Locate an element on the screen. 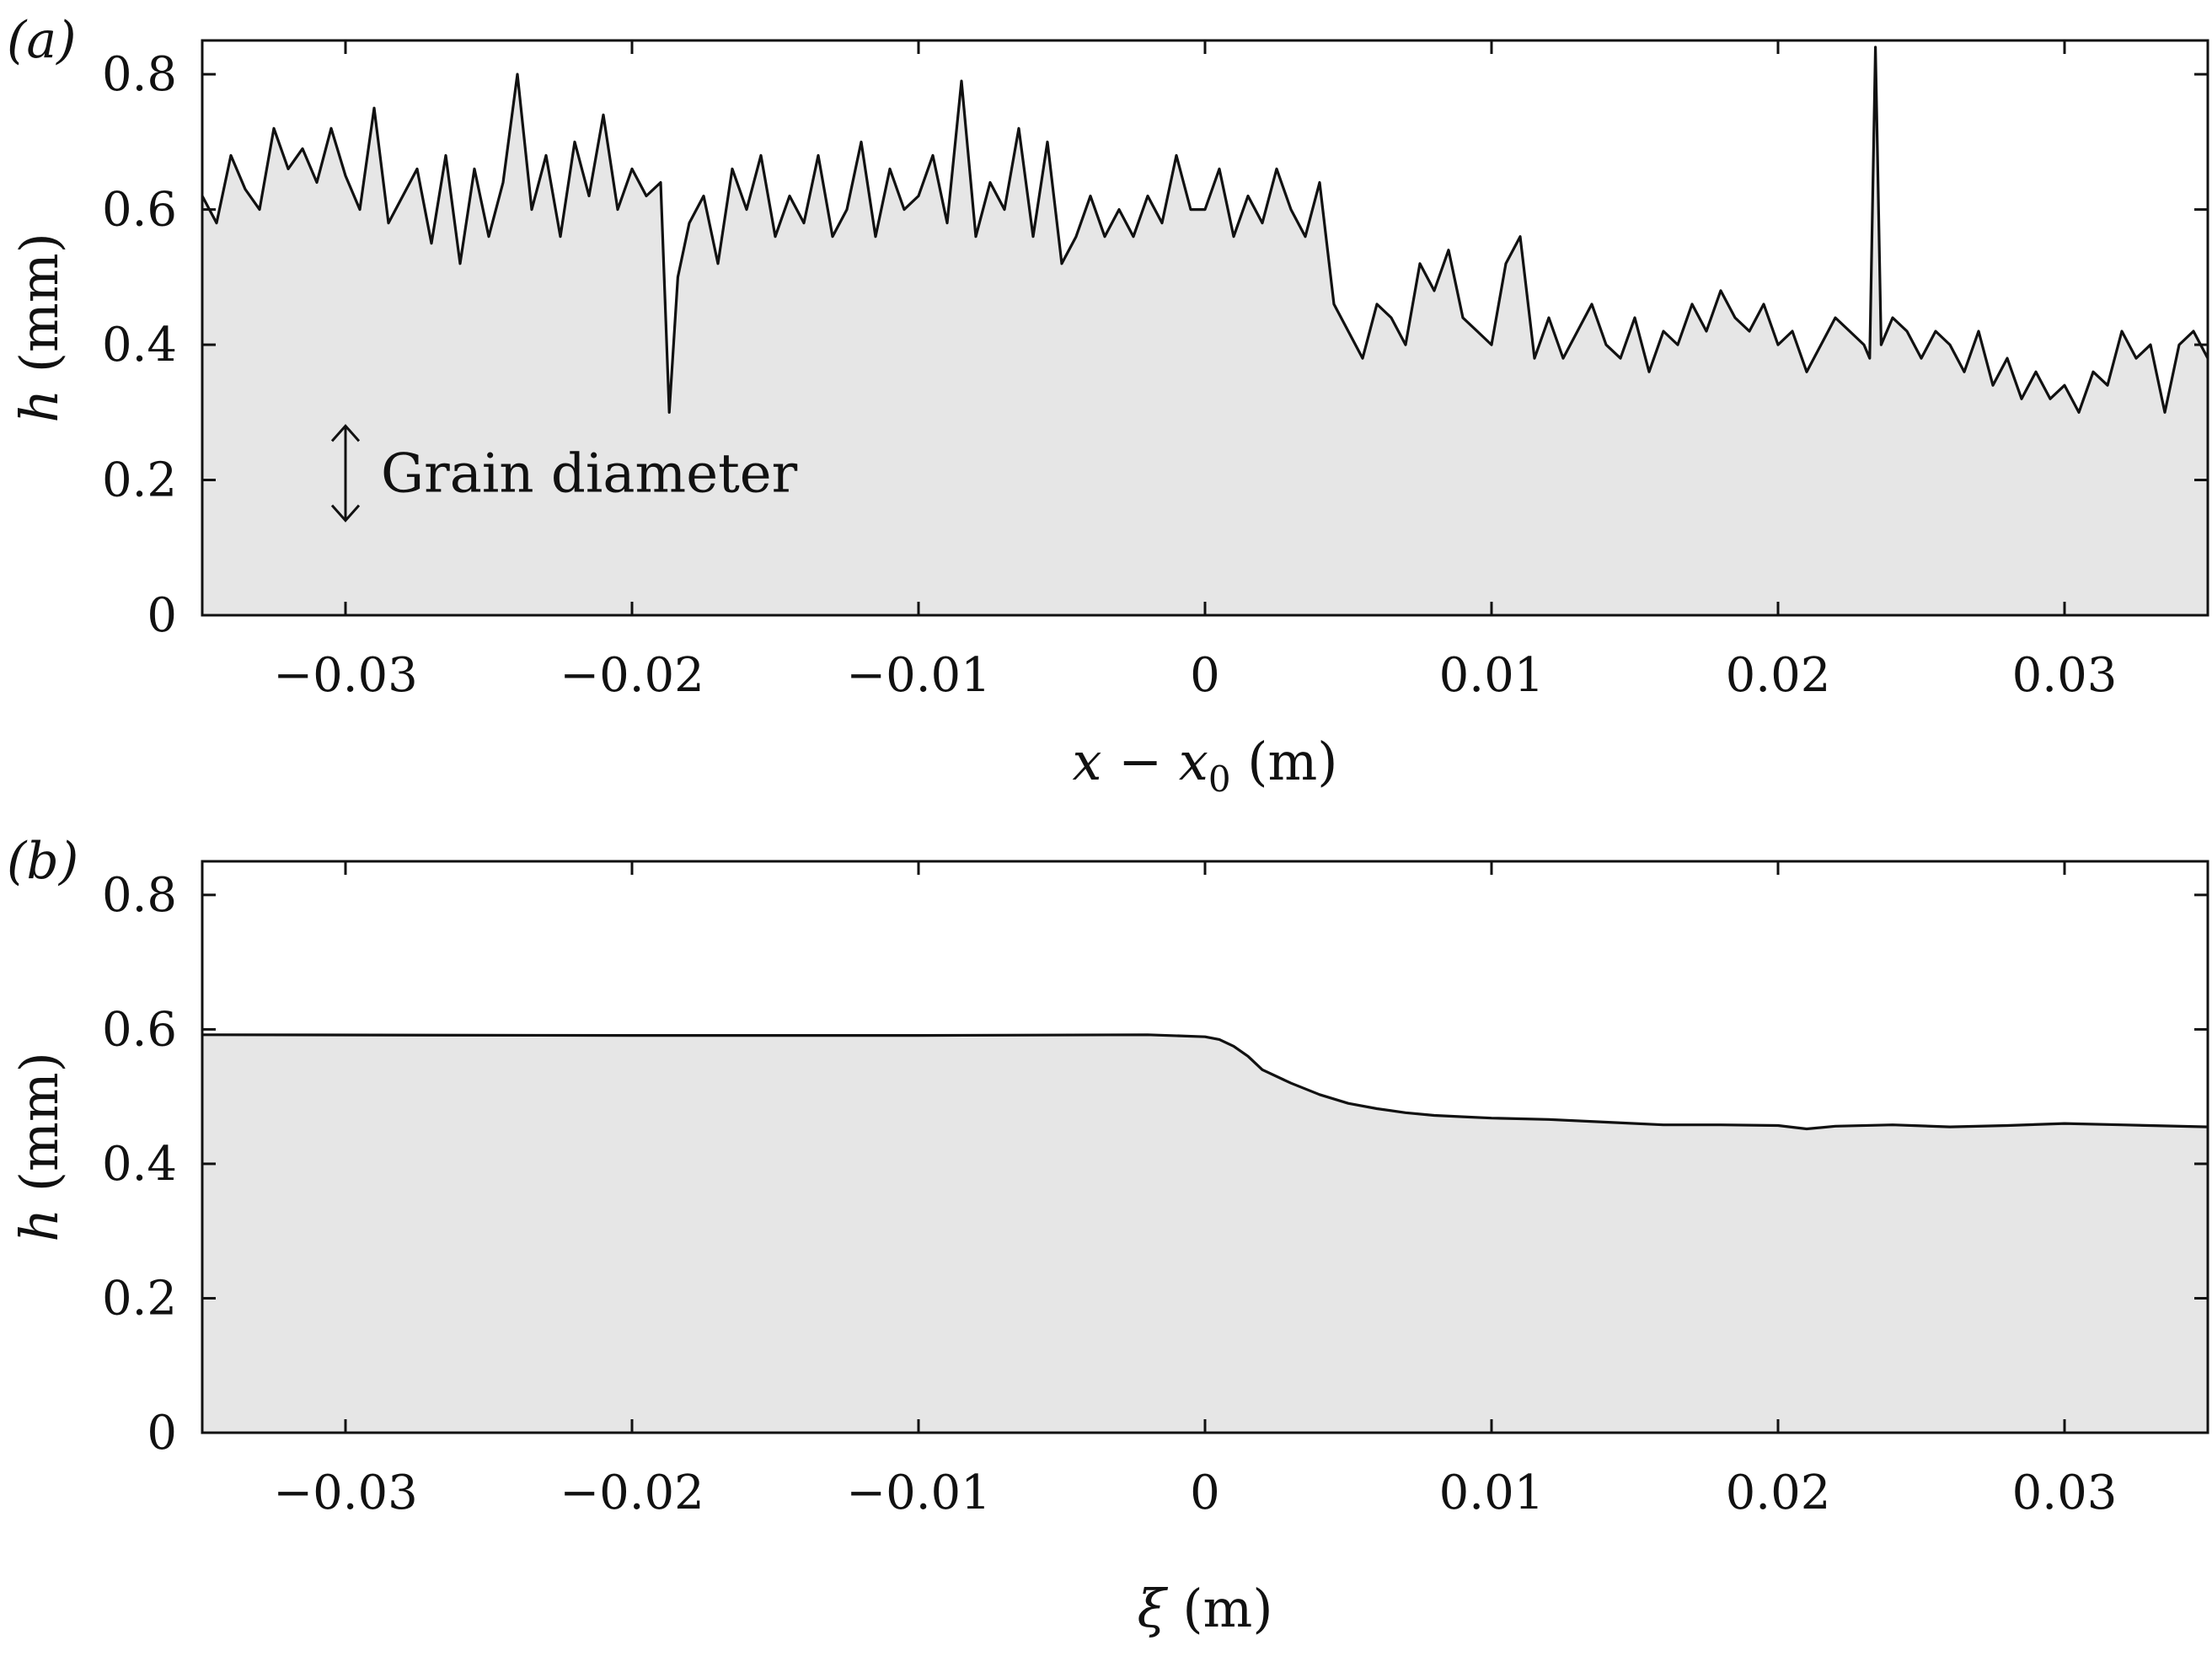 The image size is (2212, 1667). panel-label: (b) is located at coordinates (43, 861).